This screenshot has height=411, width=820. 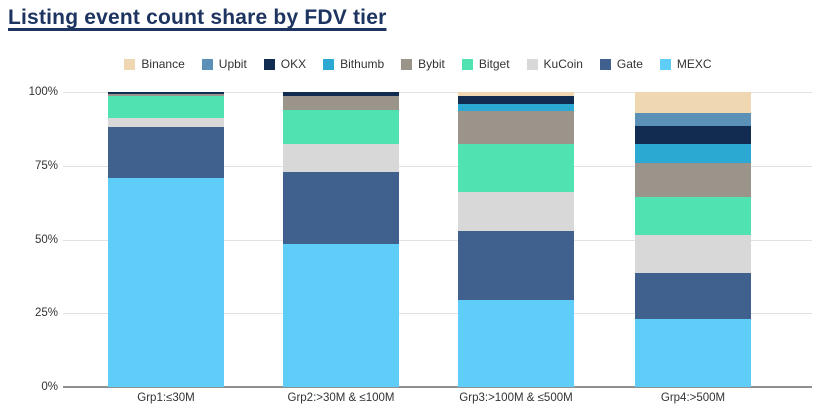 I want to click on y-tick-label: 100%, so click(x=43, y=92).